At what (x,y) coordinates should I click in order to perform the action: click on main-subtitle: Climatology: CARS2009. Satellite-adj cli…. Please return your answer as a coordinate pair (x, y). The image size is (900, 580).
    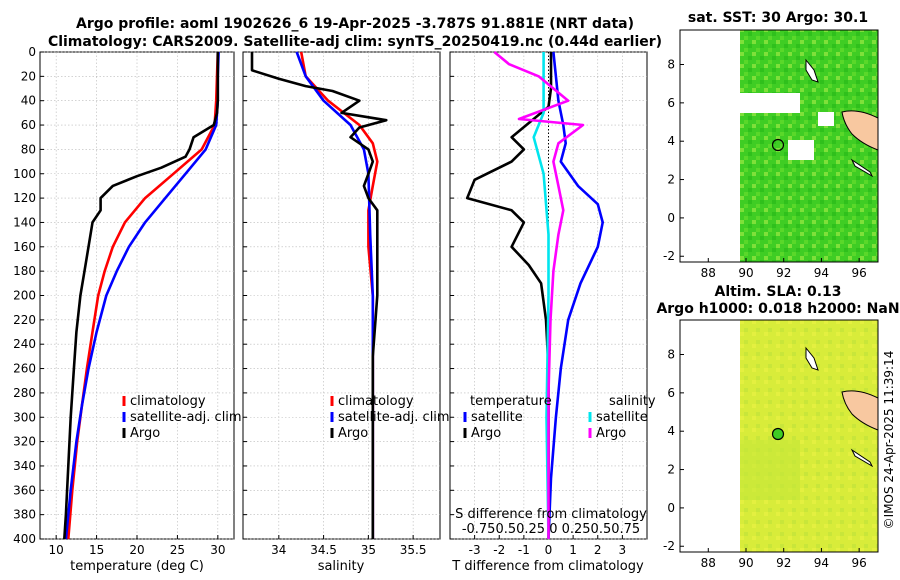
    Looking at the image, I should click on (355, 42).